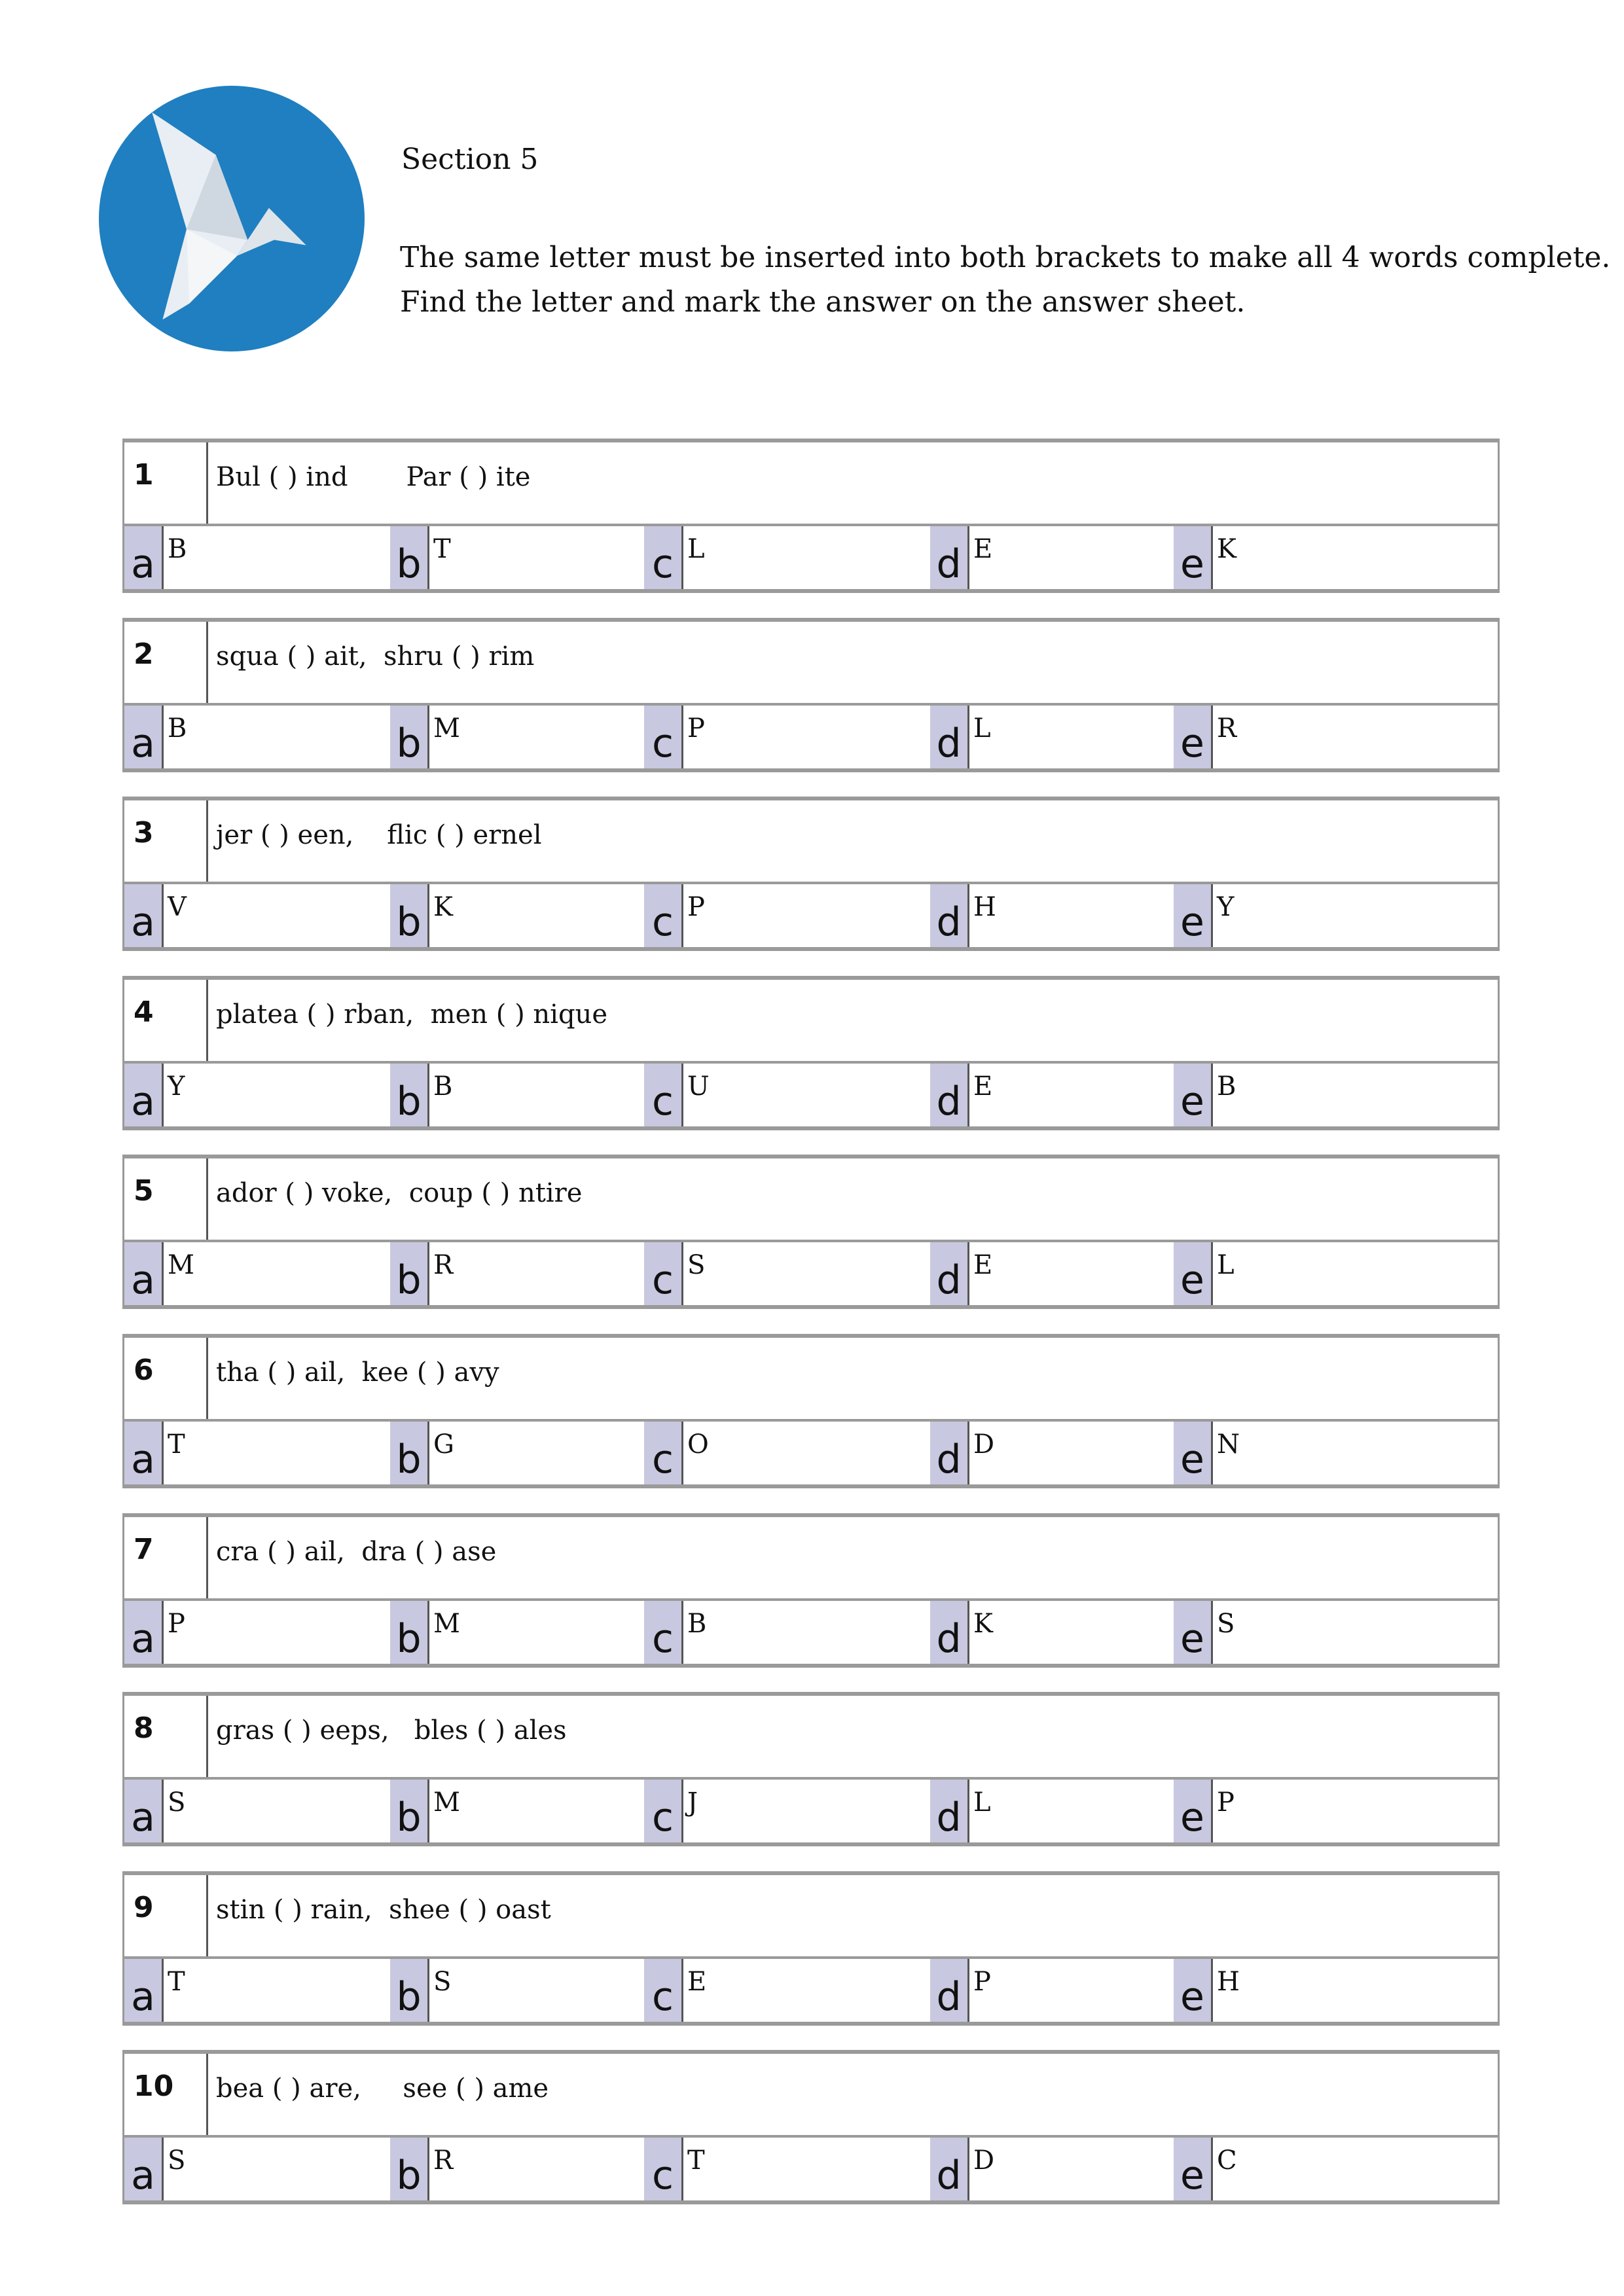 The width and height of the screenshot is (1624, 2296). What do you see at coordinates (166, 1737) in the screenshot?
I see `question-number: 8` at bounding box center [166, 1737].